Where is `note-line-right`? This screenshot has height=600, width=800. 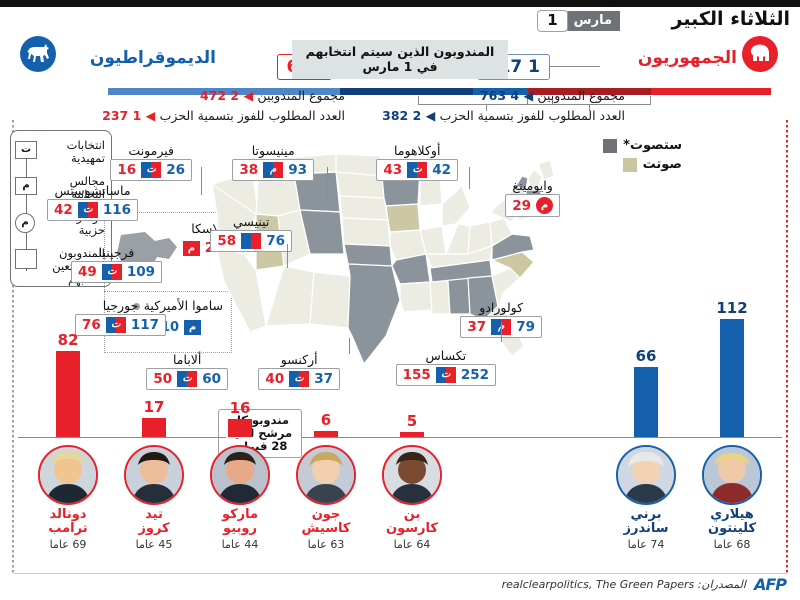
note-line-right is located at coordinates (317, 437).